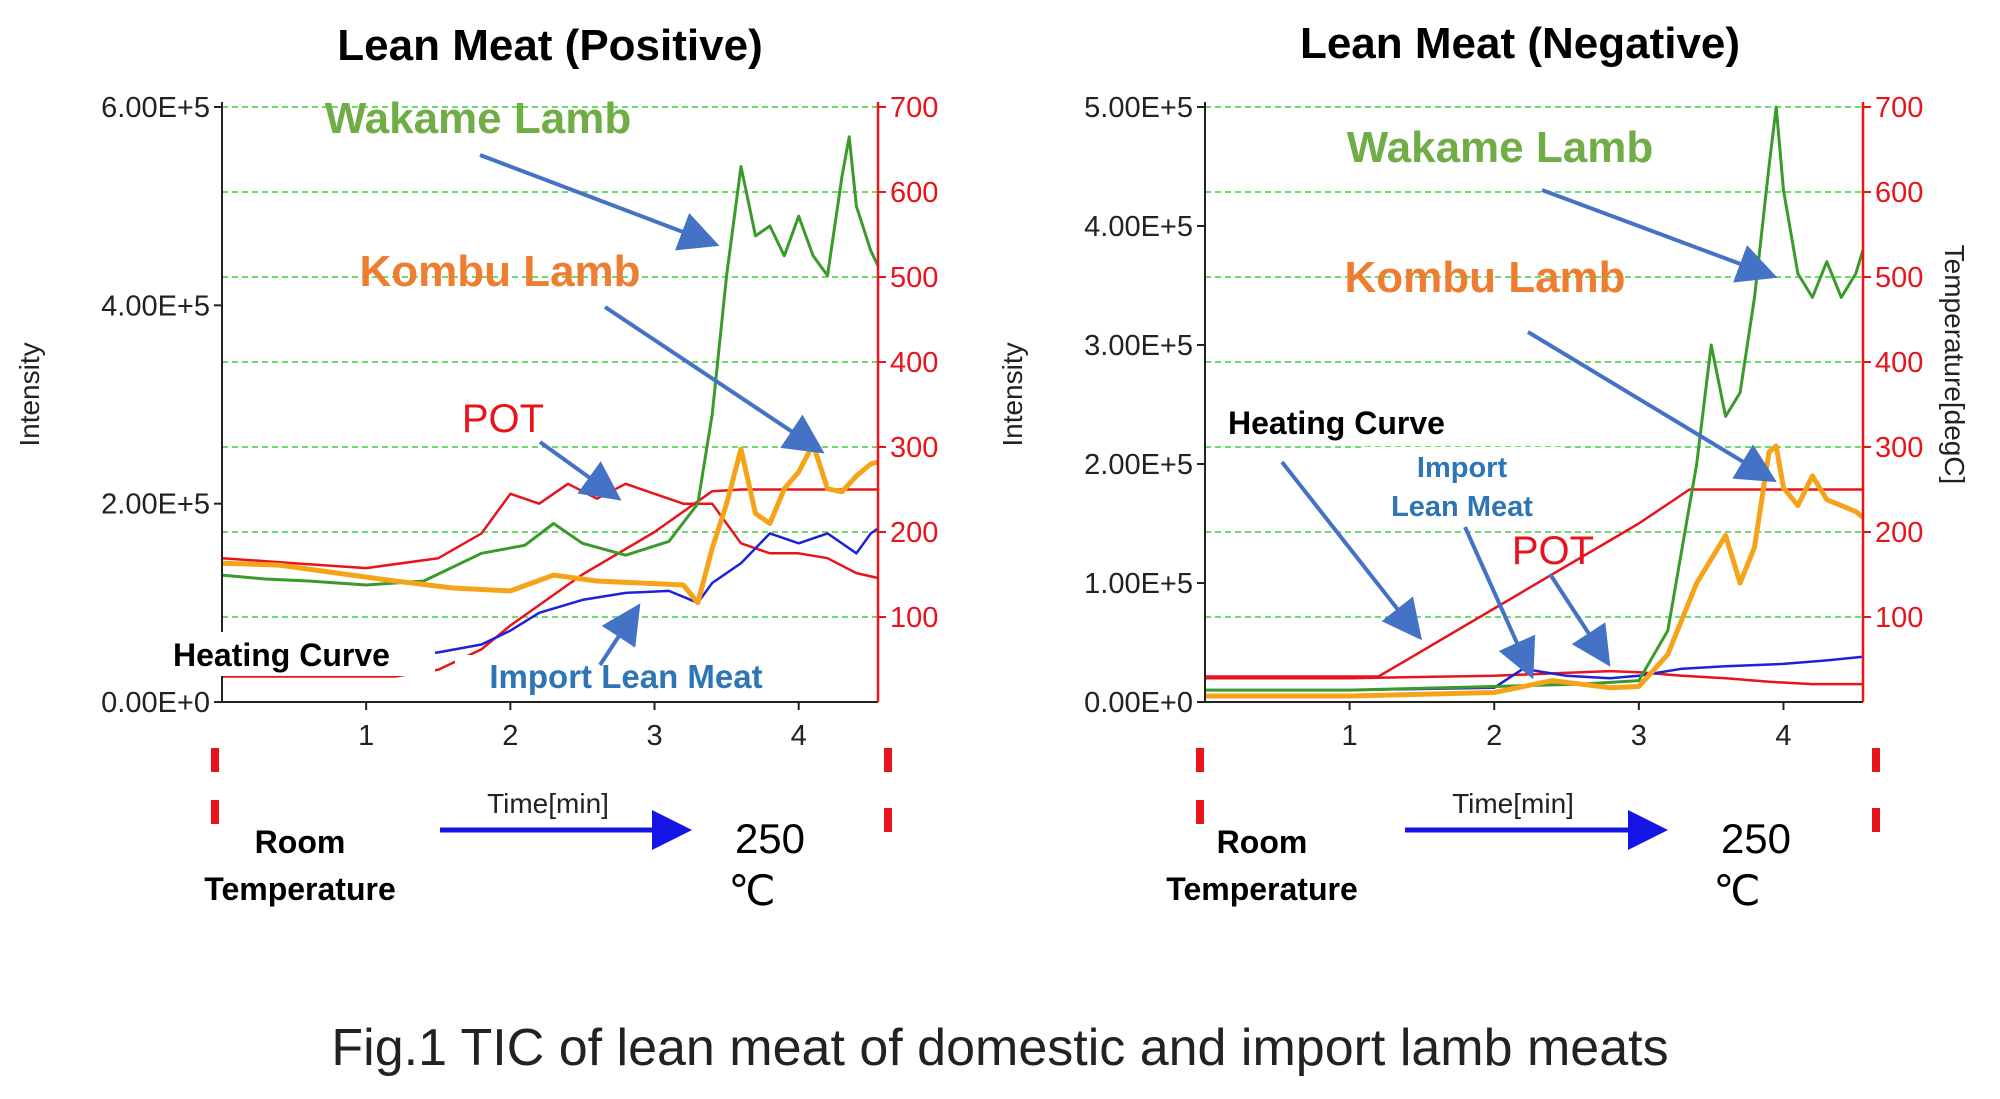 The image size is (2000, 1099). What do you see at coordinates (1954, 365) in the screenshot?
I see `y2-axis-label: Temperature[degC]` at bounding box center [1954, 365].